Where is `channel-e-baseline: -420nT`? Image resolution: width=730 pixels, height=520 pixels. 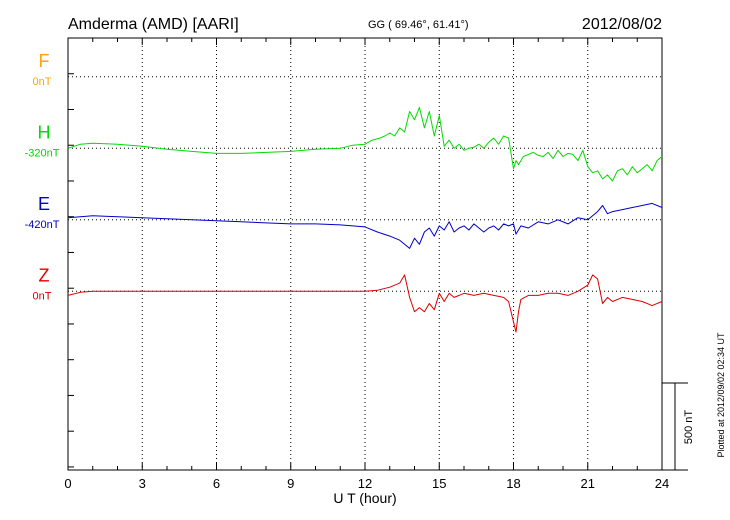 channel-e-baseline: -420nT is located at coordinates (42, 225).